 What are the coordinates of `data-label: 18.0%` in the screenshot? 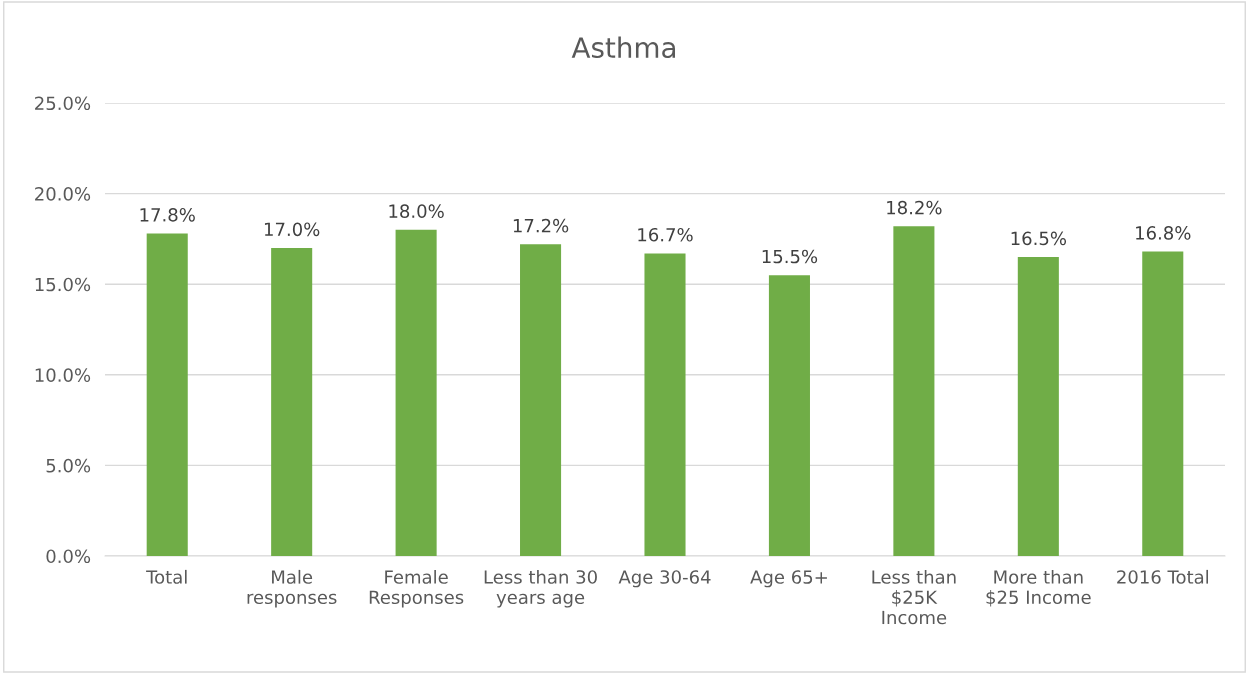 It's located at (416, 211).